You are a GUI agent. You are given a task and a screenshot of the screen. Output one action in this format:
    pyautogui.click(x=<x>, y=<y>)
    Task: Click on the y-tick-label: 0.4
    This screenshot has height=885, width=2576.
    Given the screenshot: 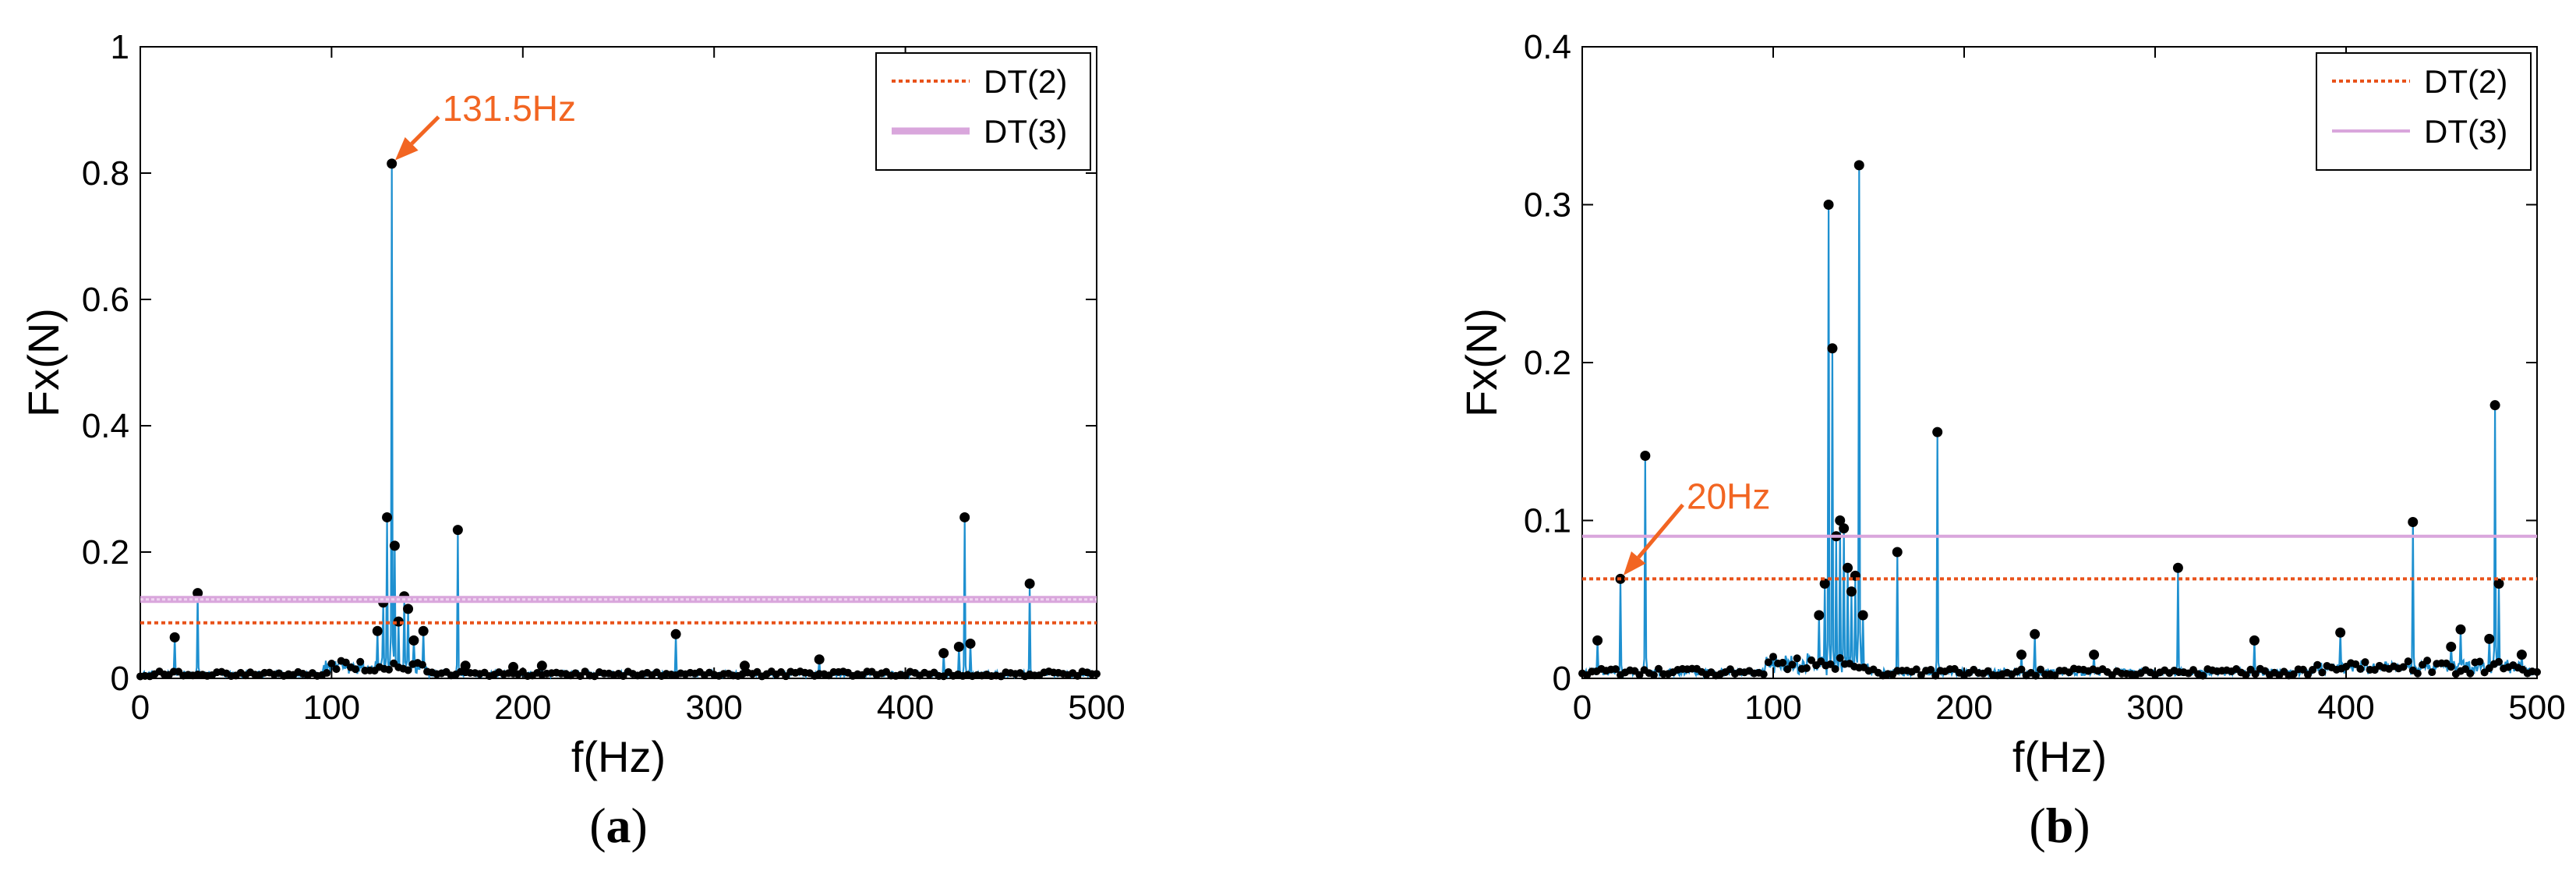 What is the action you would take?
    pyautogui.click(x=1547, y=47)
    